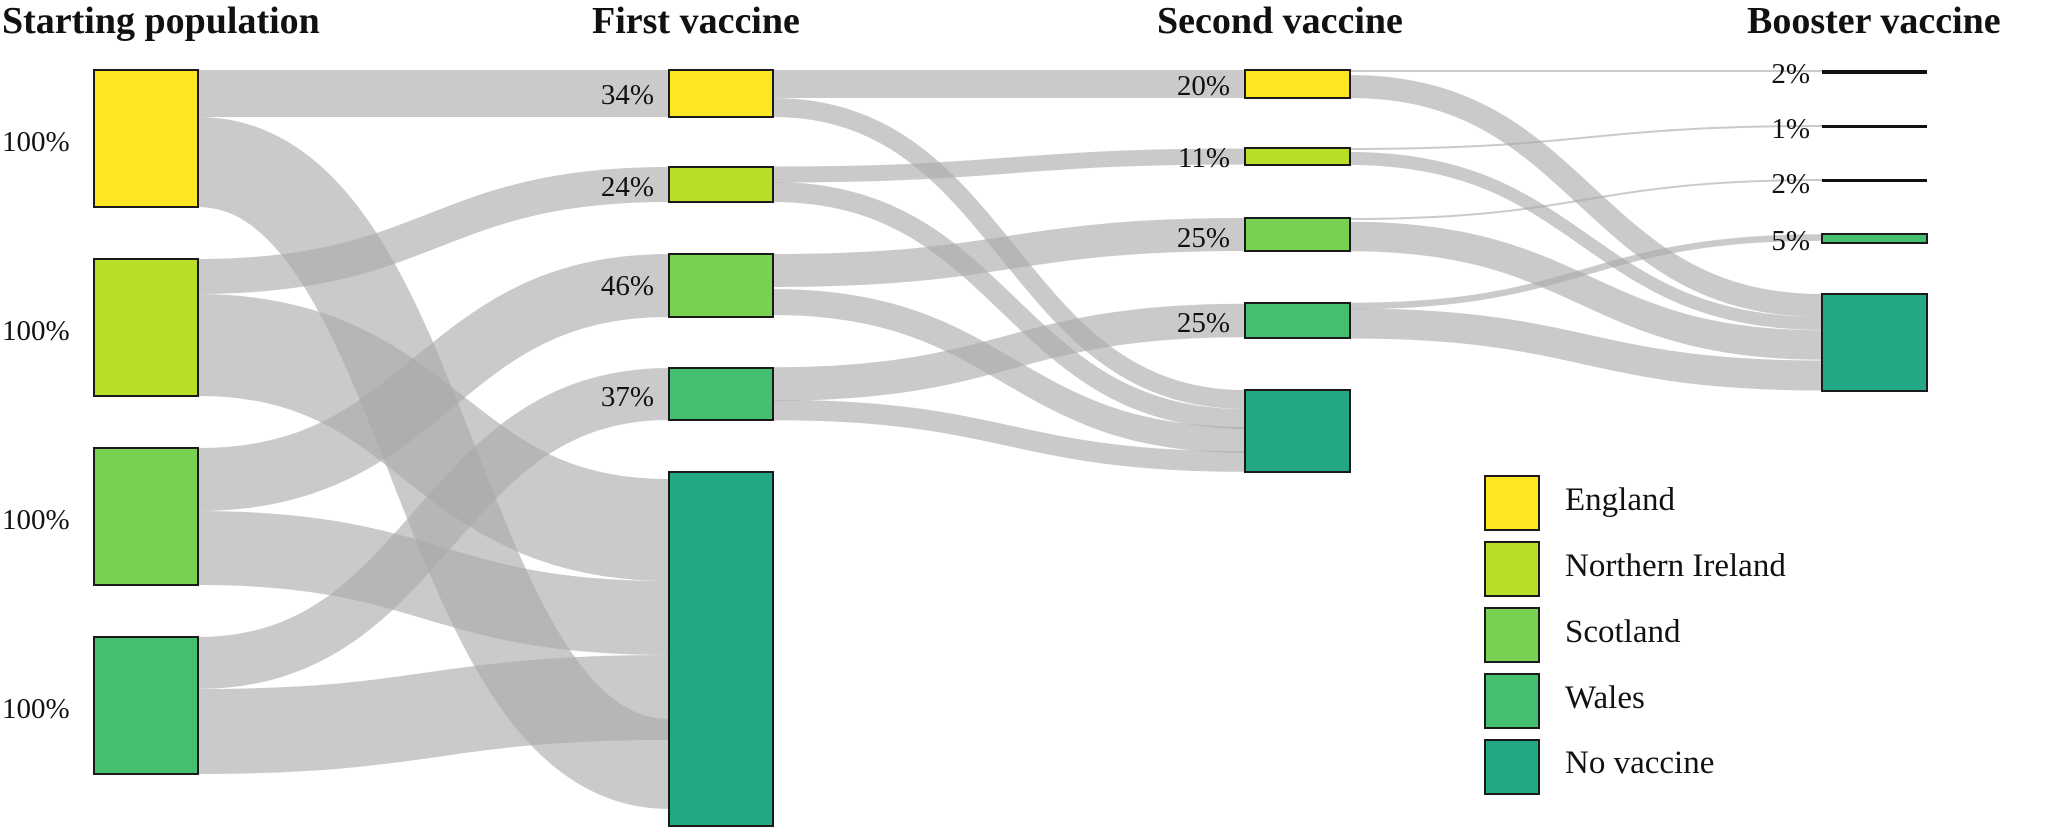 The height and width of the screenshot is (832, 2050). I want to click on link-start-northern-ireland-to-first-no-vaccine, so click(433, 437).